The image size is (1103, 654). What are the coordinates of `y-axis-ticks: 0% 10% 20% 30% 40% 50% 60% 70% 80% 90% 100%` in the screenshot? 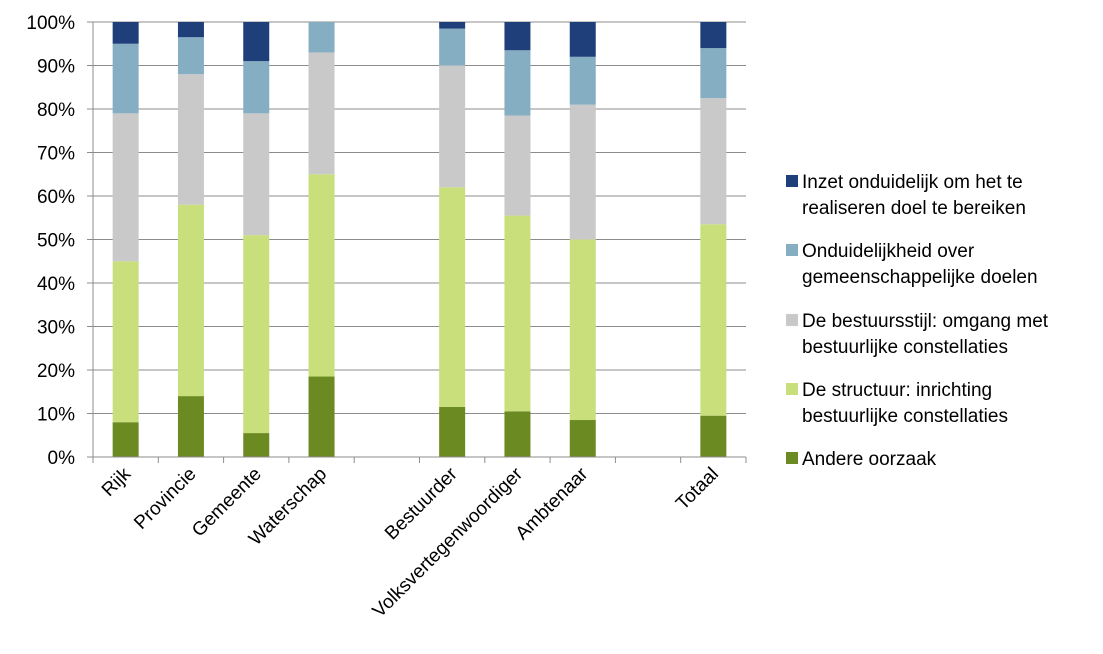 It's located at (59, 241).